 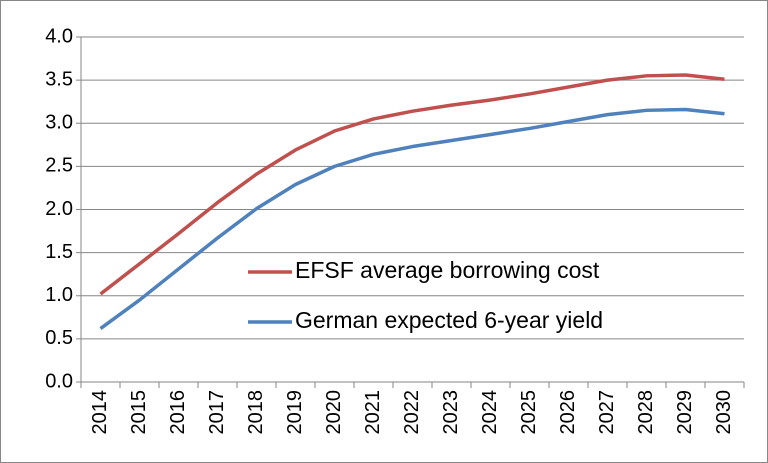 I want to click on x-tick-label: 2018, so click(x=256, y=412).